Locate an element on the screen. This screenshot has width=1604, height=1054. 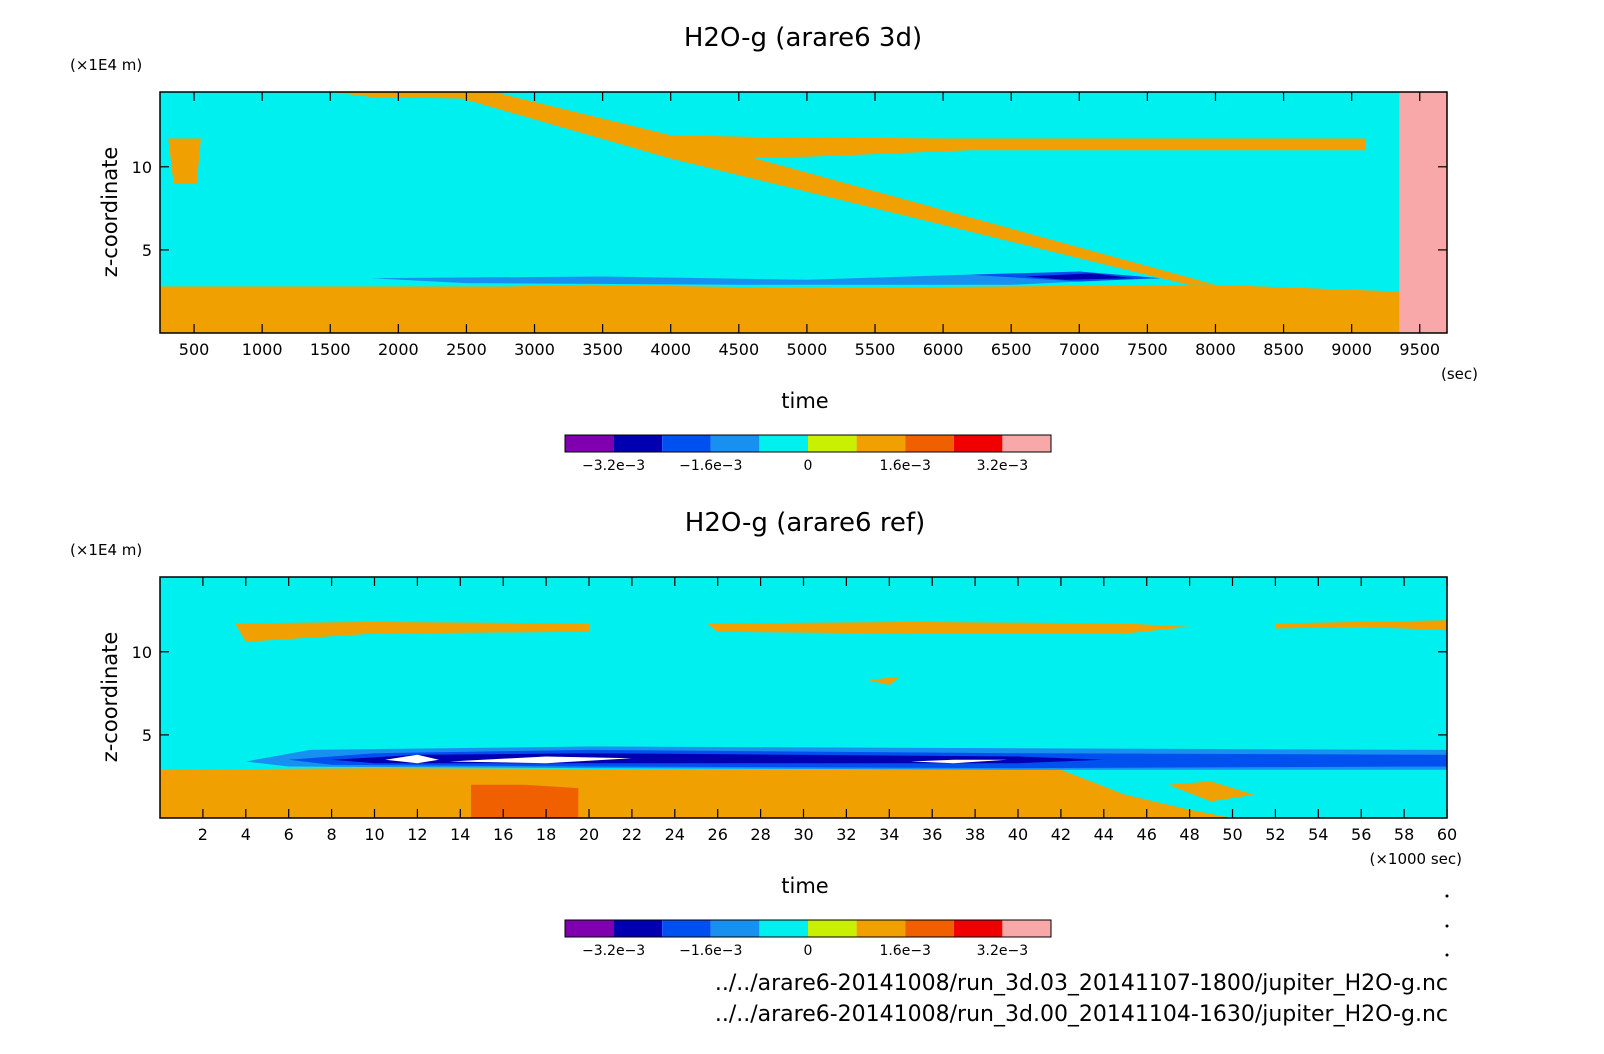
panel-ref-y-unit: (×1E4 m) is located at coordinates (106, 550).